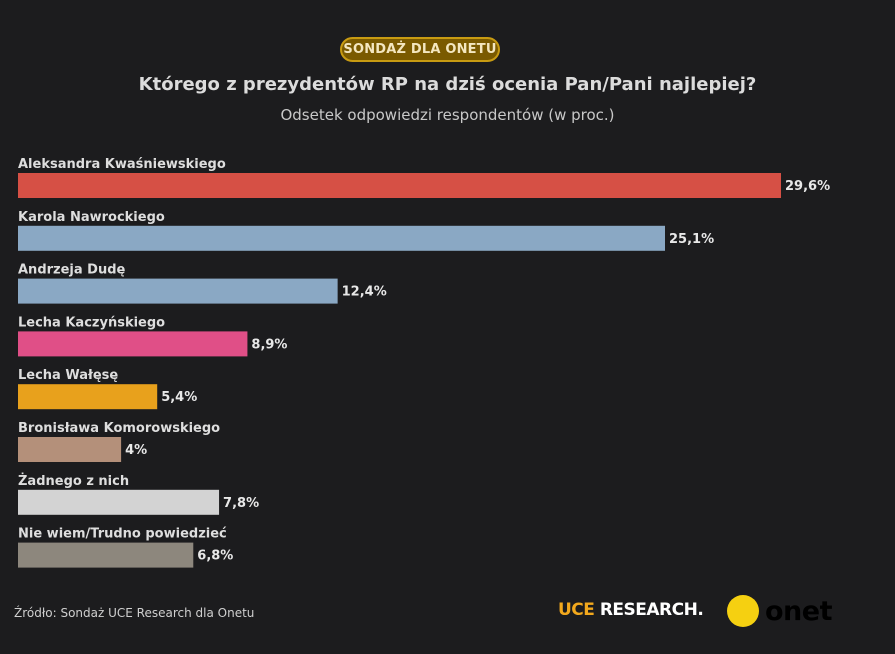 The image size is (895, 654). I want to click on category-label: Bronisława Komorowskiego, so click(119, 428).